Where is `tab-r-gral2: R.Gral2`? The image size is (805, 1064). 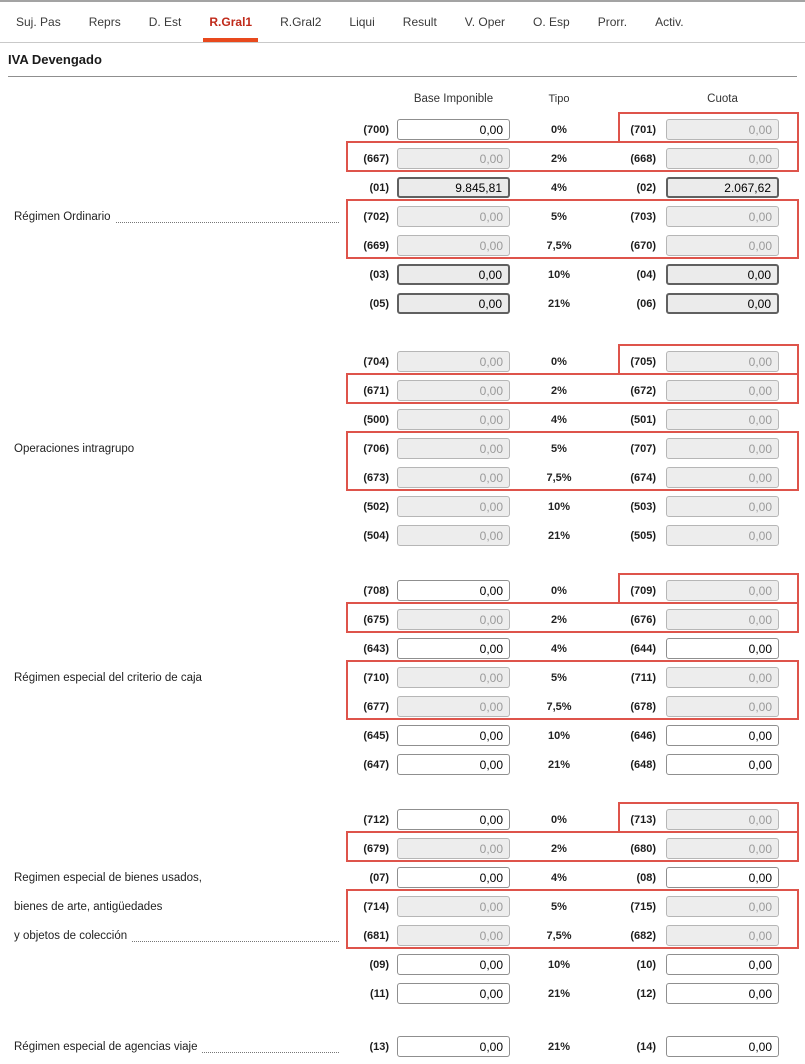 tab-r-gral2: R.Gral2 is located at coordinates (300, 22).